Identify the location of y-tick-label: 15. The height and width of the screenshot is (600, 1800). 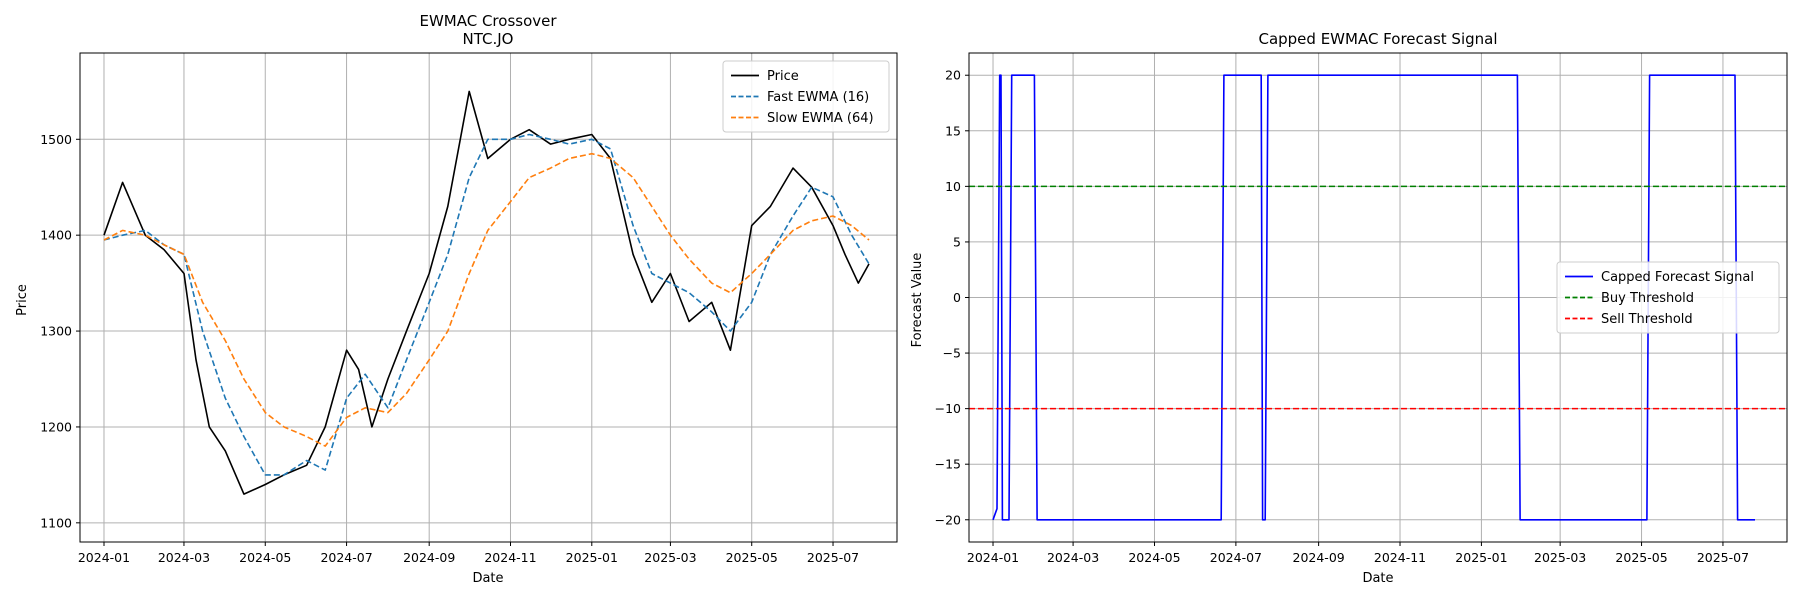
(953, 130).